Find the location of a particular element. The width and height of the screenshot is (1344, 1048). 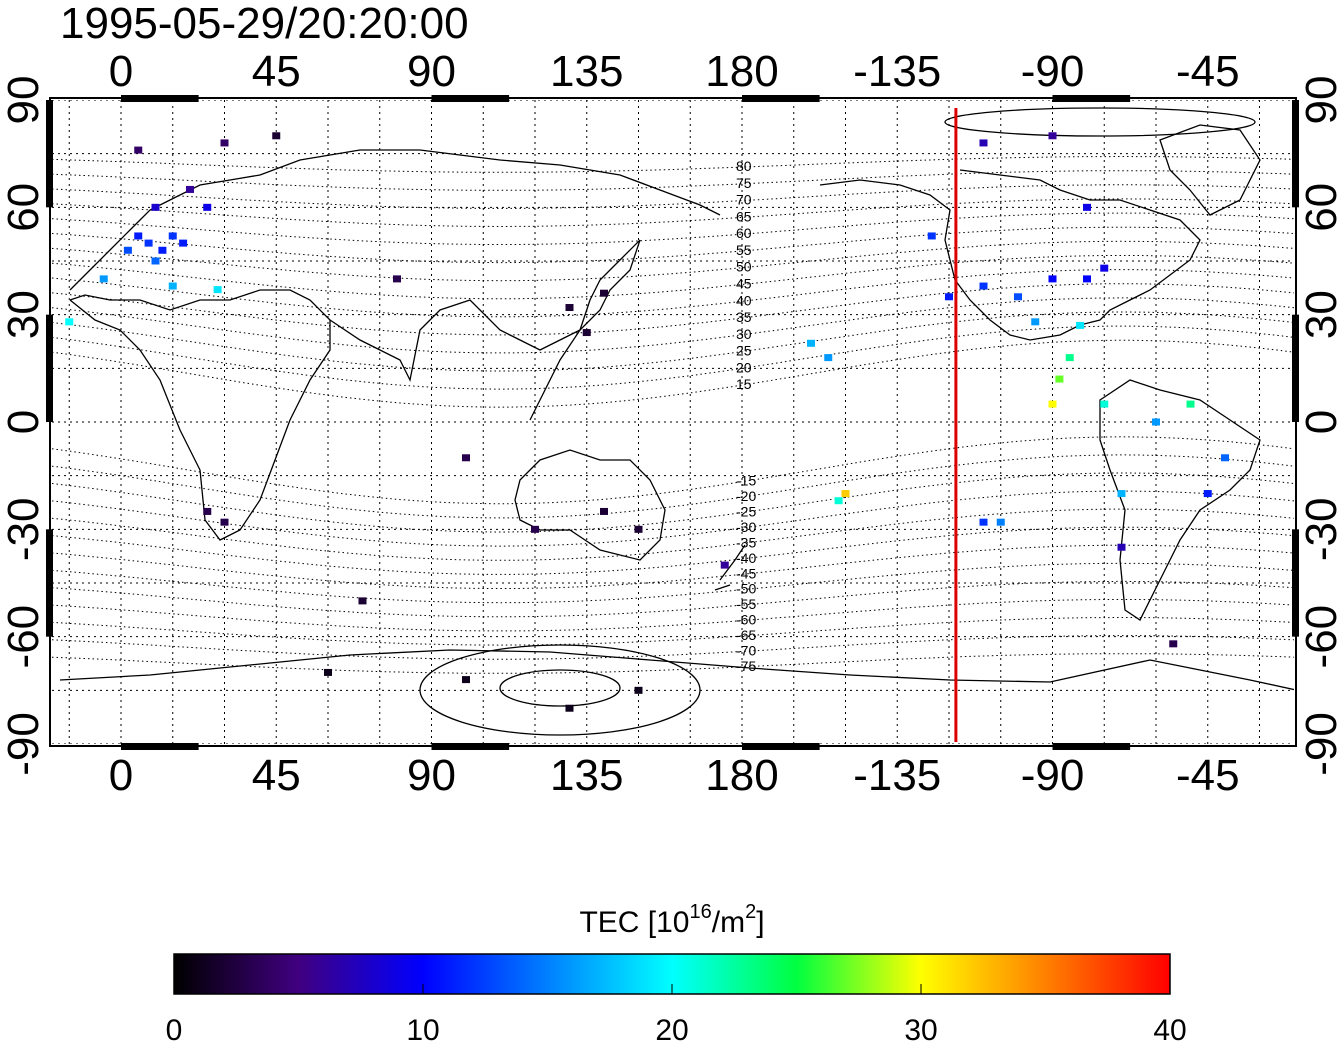

mlat-label: -30 is located at coordinates (746, 527).